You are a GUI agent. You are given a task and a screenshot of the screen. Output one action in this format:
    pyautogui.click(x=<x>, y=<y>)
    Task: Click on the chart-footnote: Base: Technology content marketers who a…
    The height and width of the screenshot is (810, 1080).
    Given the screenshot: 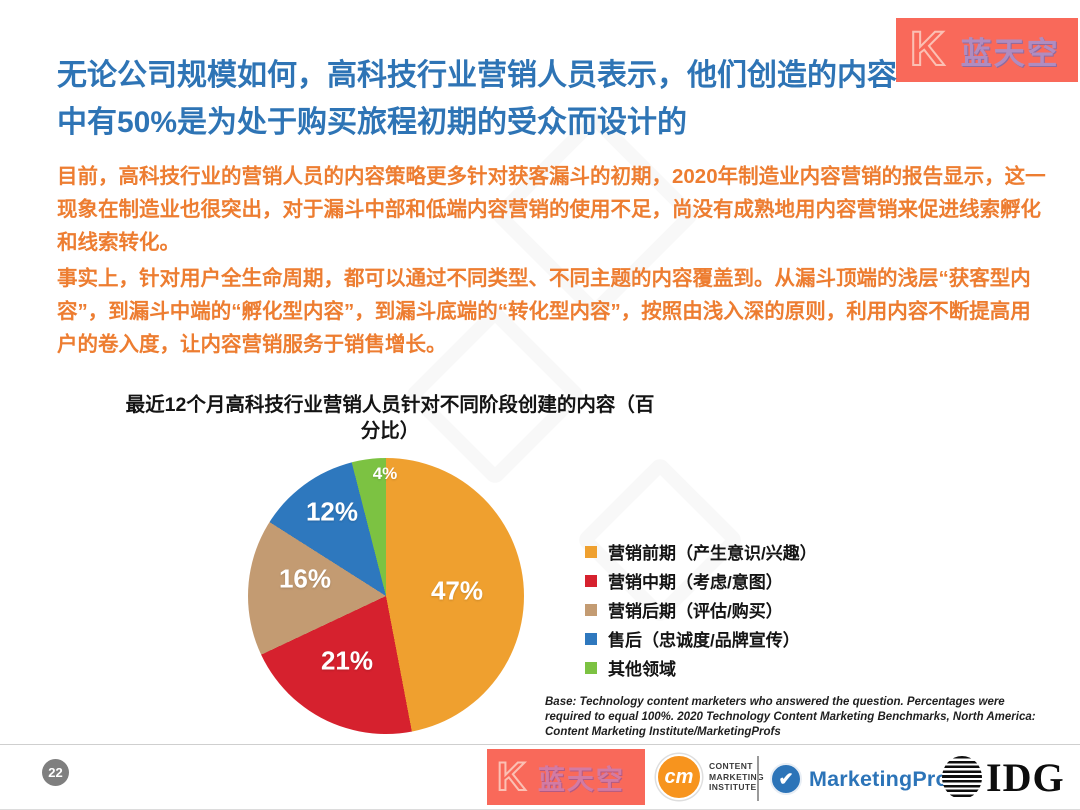 What is the action you would take?
    pyautogui.click(x=790, y=717)
    